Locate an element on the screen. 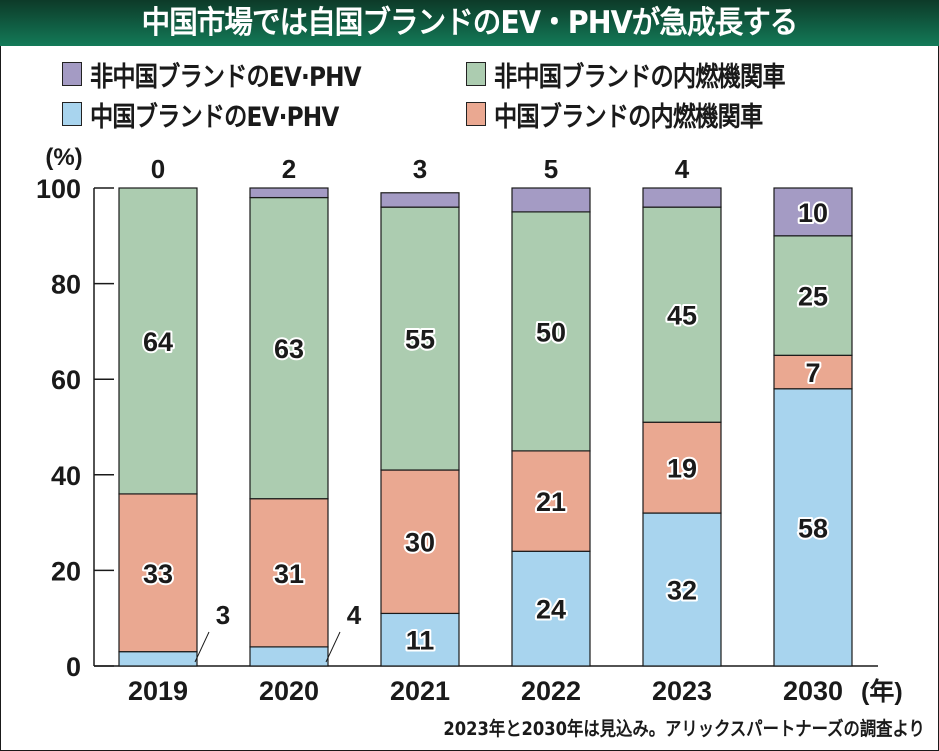 The image size is (939, 751). title-bar: 中国市場では自国ブランドのEV・PHVが急成長する is located at coordinates (469, 23).